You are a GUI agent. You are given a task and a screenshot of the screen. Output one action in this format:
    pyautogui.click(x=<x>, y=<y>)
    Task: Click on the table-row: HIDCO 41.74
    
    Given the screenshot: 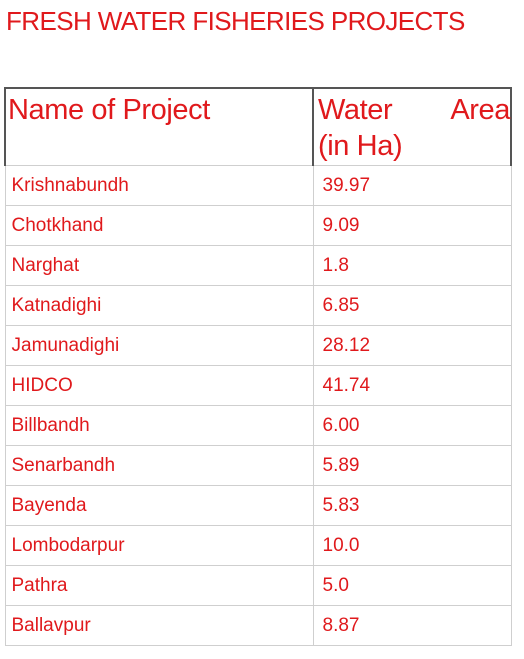 What is the action you would take?
    pyautogui.click(x=258, y=385)
    